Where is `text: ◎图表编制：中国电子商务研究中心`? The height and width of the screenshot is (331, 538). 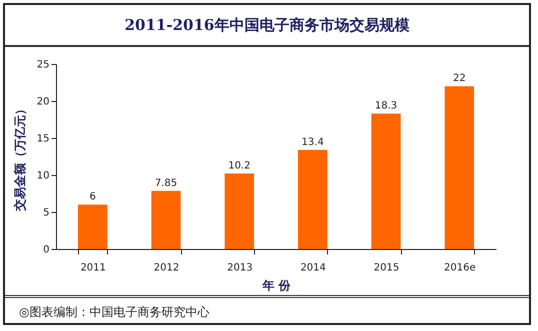
text: ◎图表编制：中国电子商务研究中心 is located at coordinates (267, 311).